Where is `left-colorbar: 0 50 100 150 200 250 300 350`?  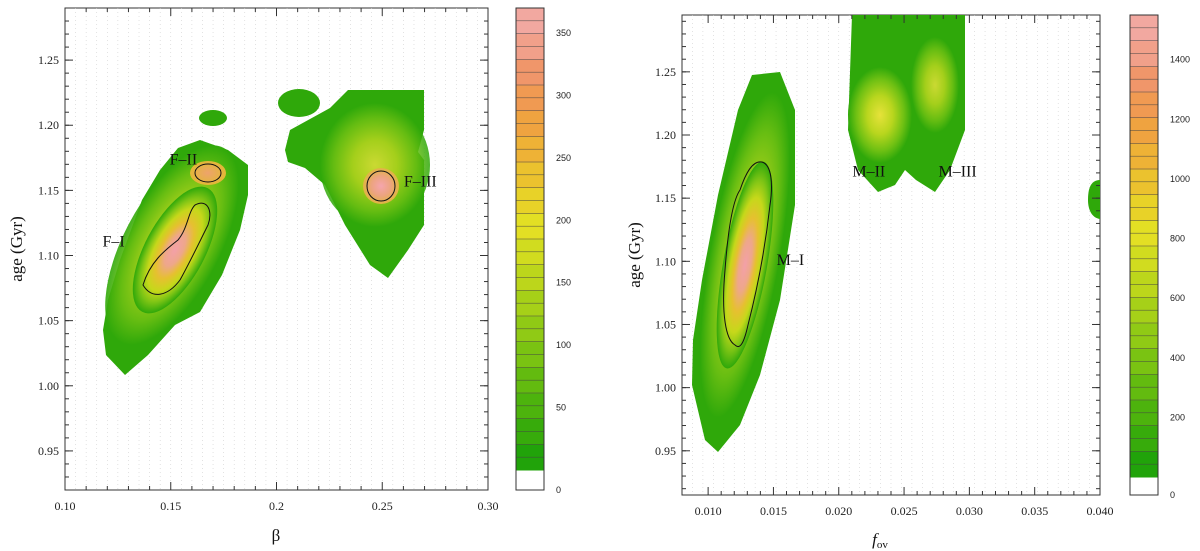
left-colorbar: 0 50 100 150 200 250 300 350 is located at coordinates (543, 251).